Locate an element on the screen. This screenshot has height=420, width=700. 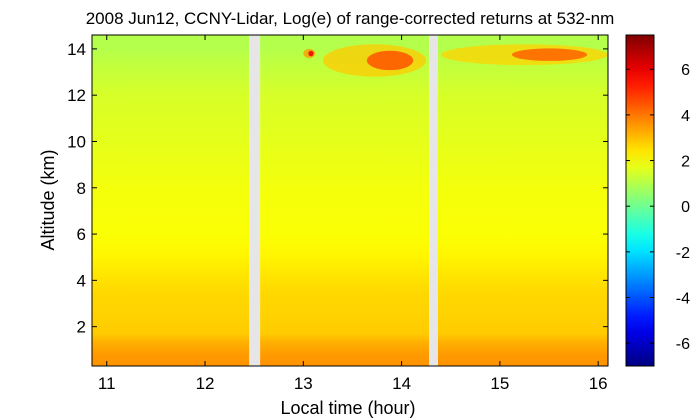
y-tick-label: 4 is located at coordinates (81, 280).